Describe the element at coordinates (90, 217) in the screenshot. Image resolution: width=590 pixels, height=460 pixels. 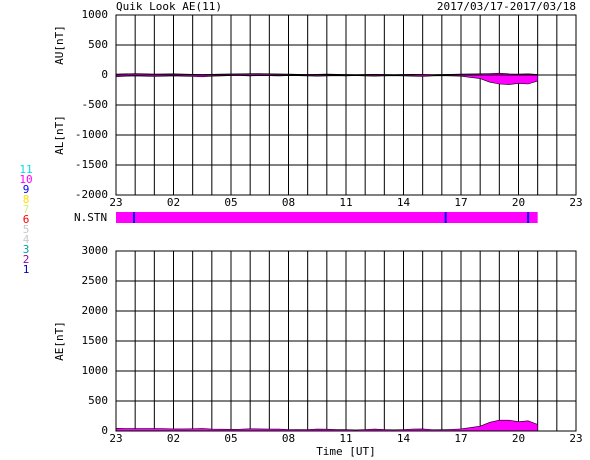
I see `nstn-label: N.STN` at that location.